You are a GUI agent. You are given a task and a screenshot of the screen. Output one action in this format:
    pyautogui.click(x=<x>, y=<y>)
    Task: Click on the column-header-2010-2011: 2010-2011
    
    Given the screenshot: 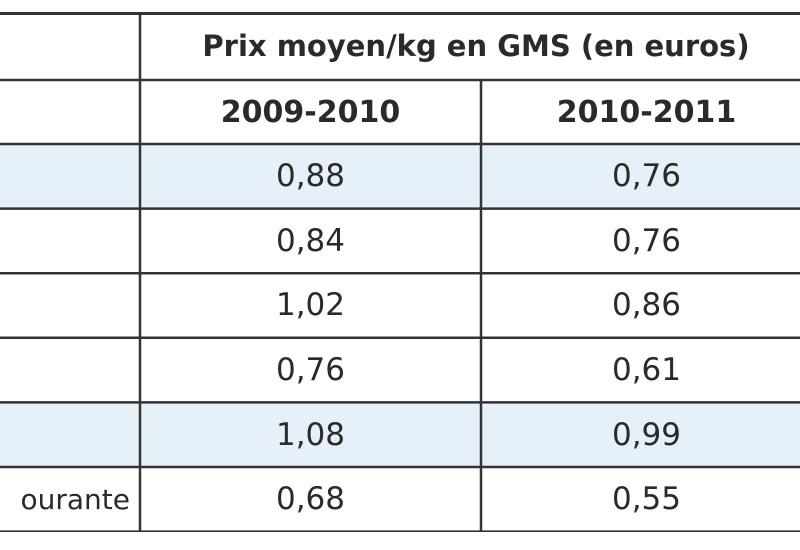 What is the action you would take?
    pyautogui.click(x=646, y=112)
    